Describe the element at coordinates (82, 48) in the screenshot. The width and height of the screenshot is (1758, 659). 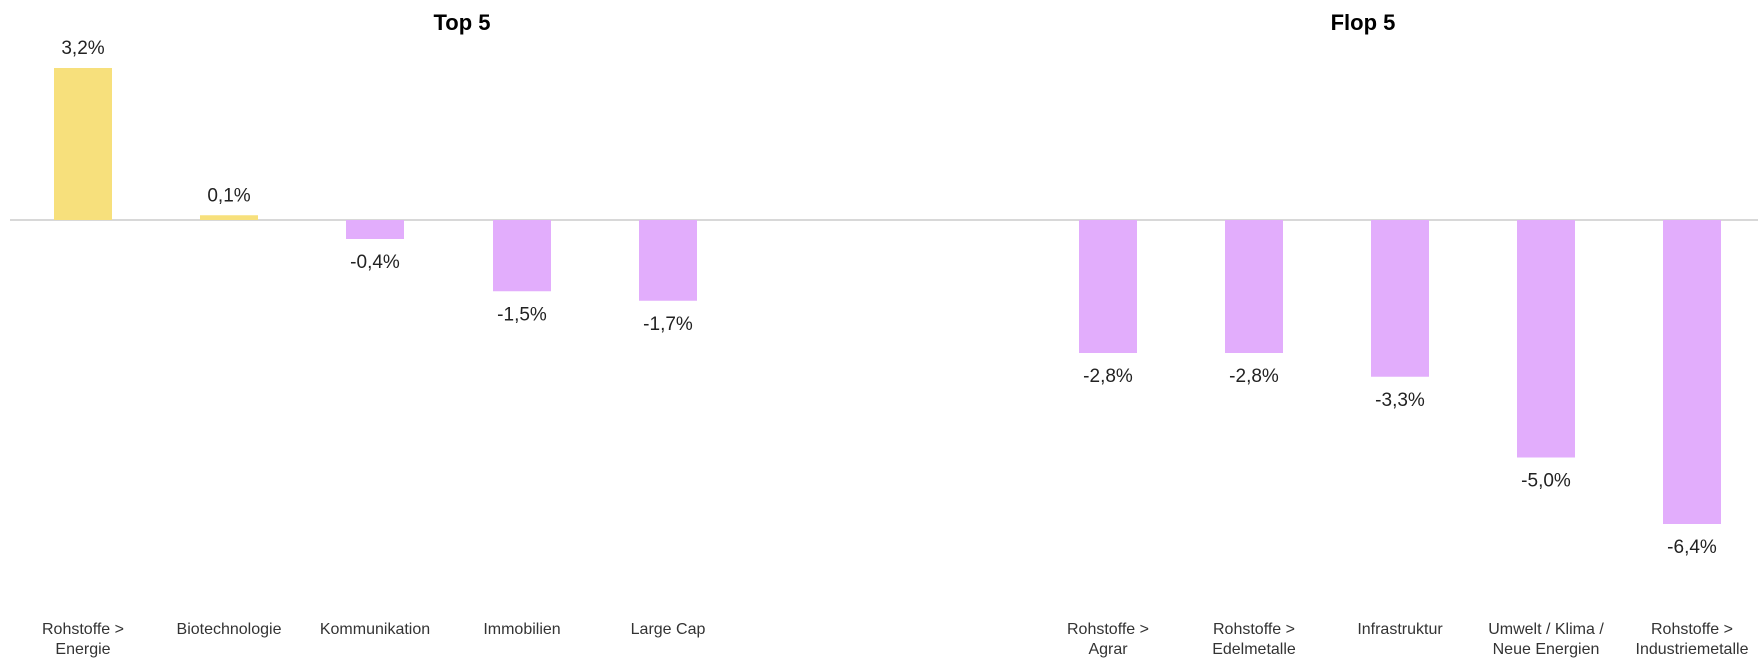
I see `value-label-top-1: 3,2%` at that location.